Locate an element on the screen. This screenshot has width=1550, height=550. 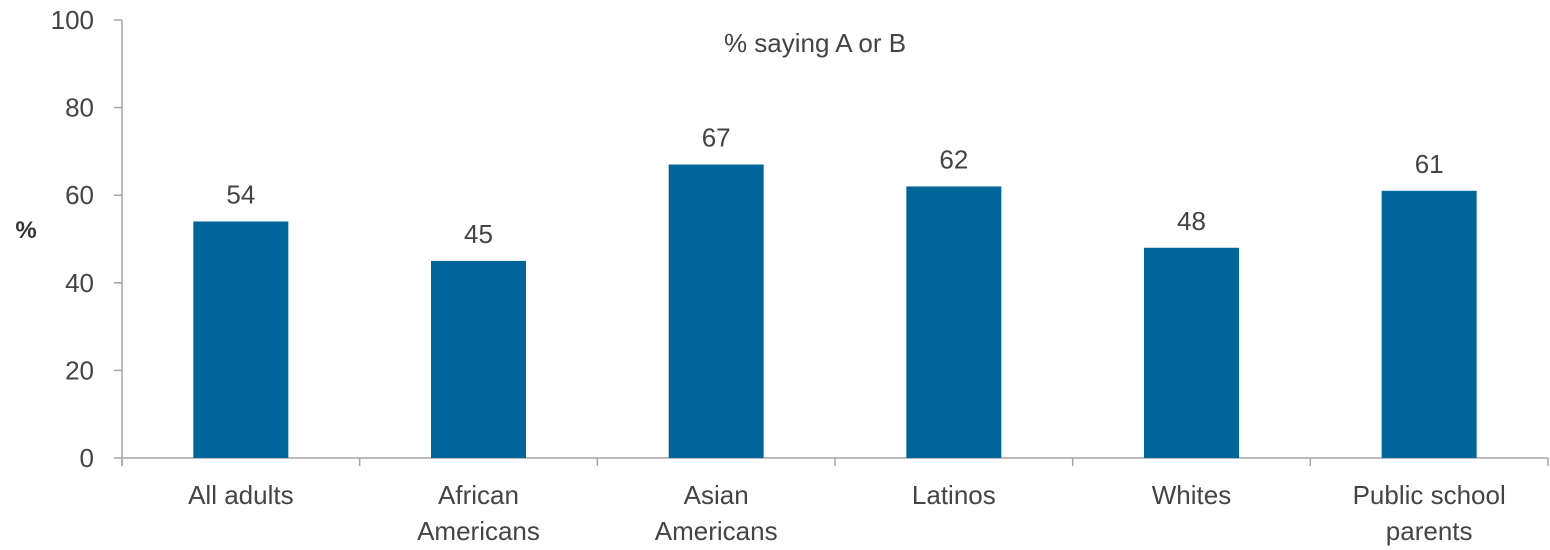
y-tick-label: 0 is located at coordinates (87, 458).